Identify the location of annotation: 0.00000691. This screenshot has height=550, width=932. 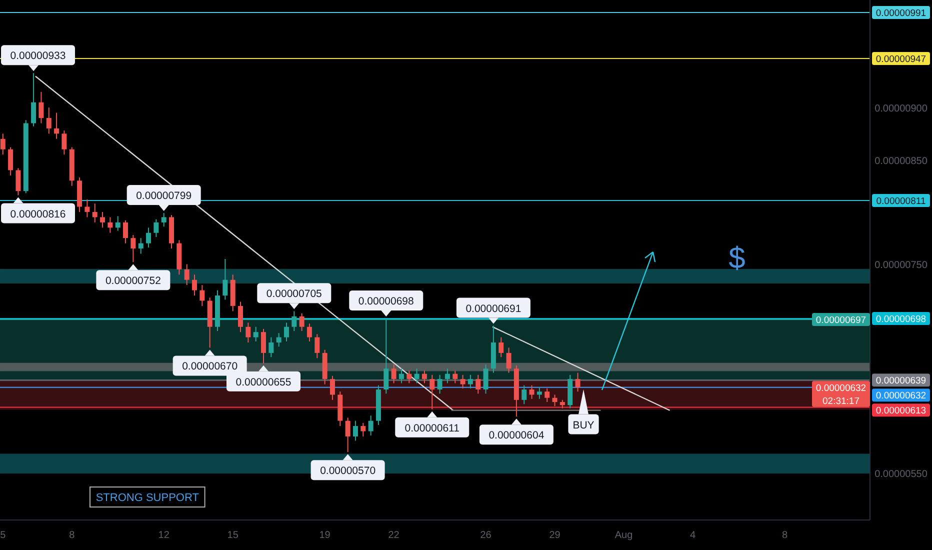
(494, 308).